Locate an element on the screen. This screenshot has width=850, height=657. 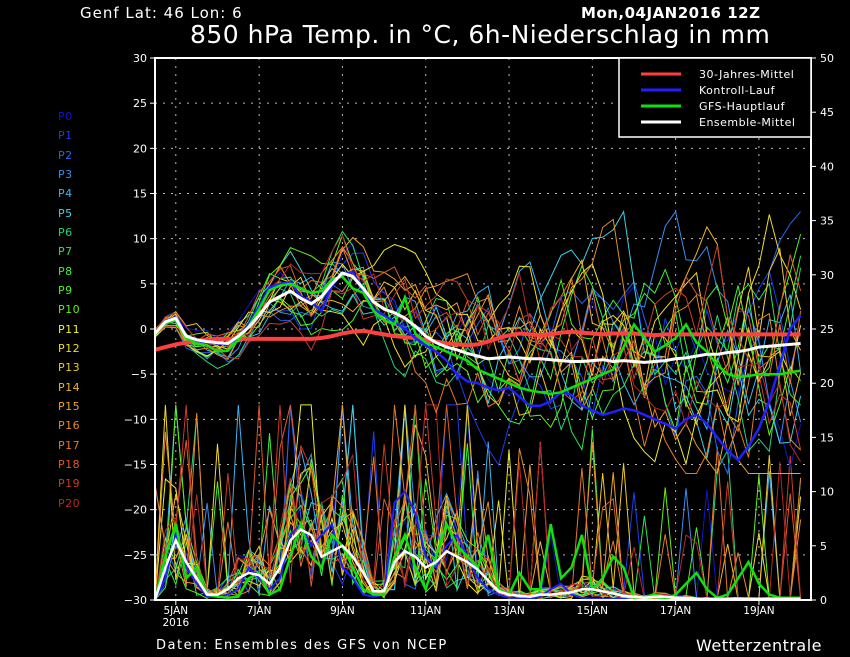
member-label: P12 is located at coordinates (69, 348).